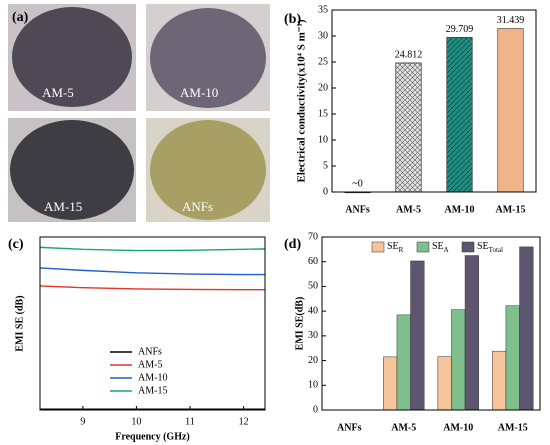 Image resolution: width=550 pixels, height=445 pixels. Describe the element at coordinates (20, 17) in the screenshot. I see `panel-label: (a)` at that location.